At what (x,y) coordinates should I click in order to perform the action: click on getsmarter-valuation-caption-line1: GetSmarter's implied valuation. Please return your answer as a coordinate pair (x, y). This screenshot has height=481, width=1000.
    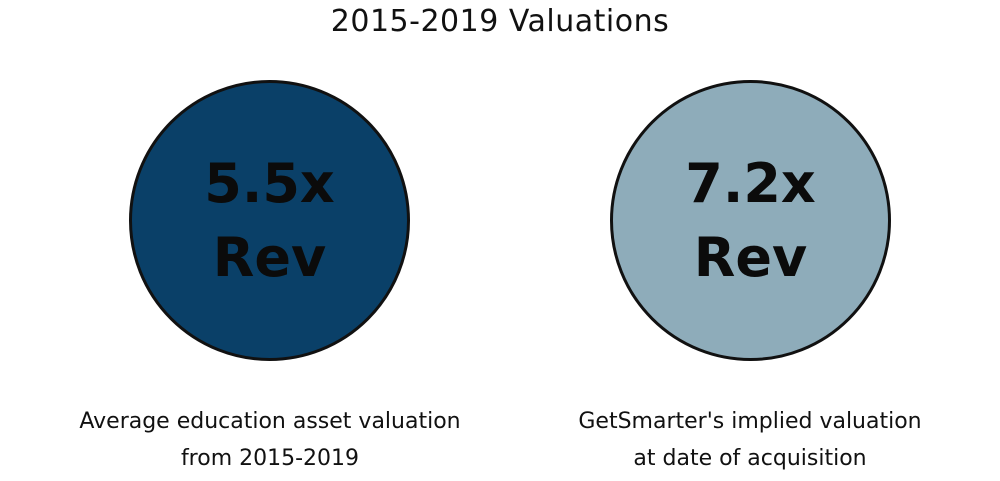
    Looking at the image, I should click on (750, 421).